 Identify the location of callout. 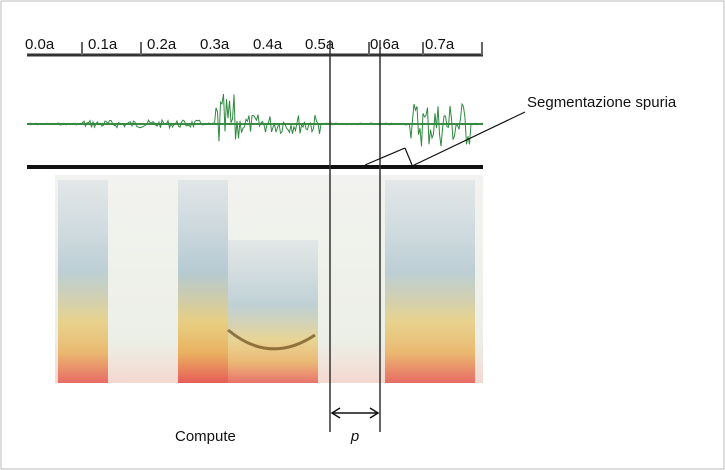
(445, 139).